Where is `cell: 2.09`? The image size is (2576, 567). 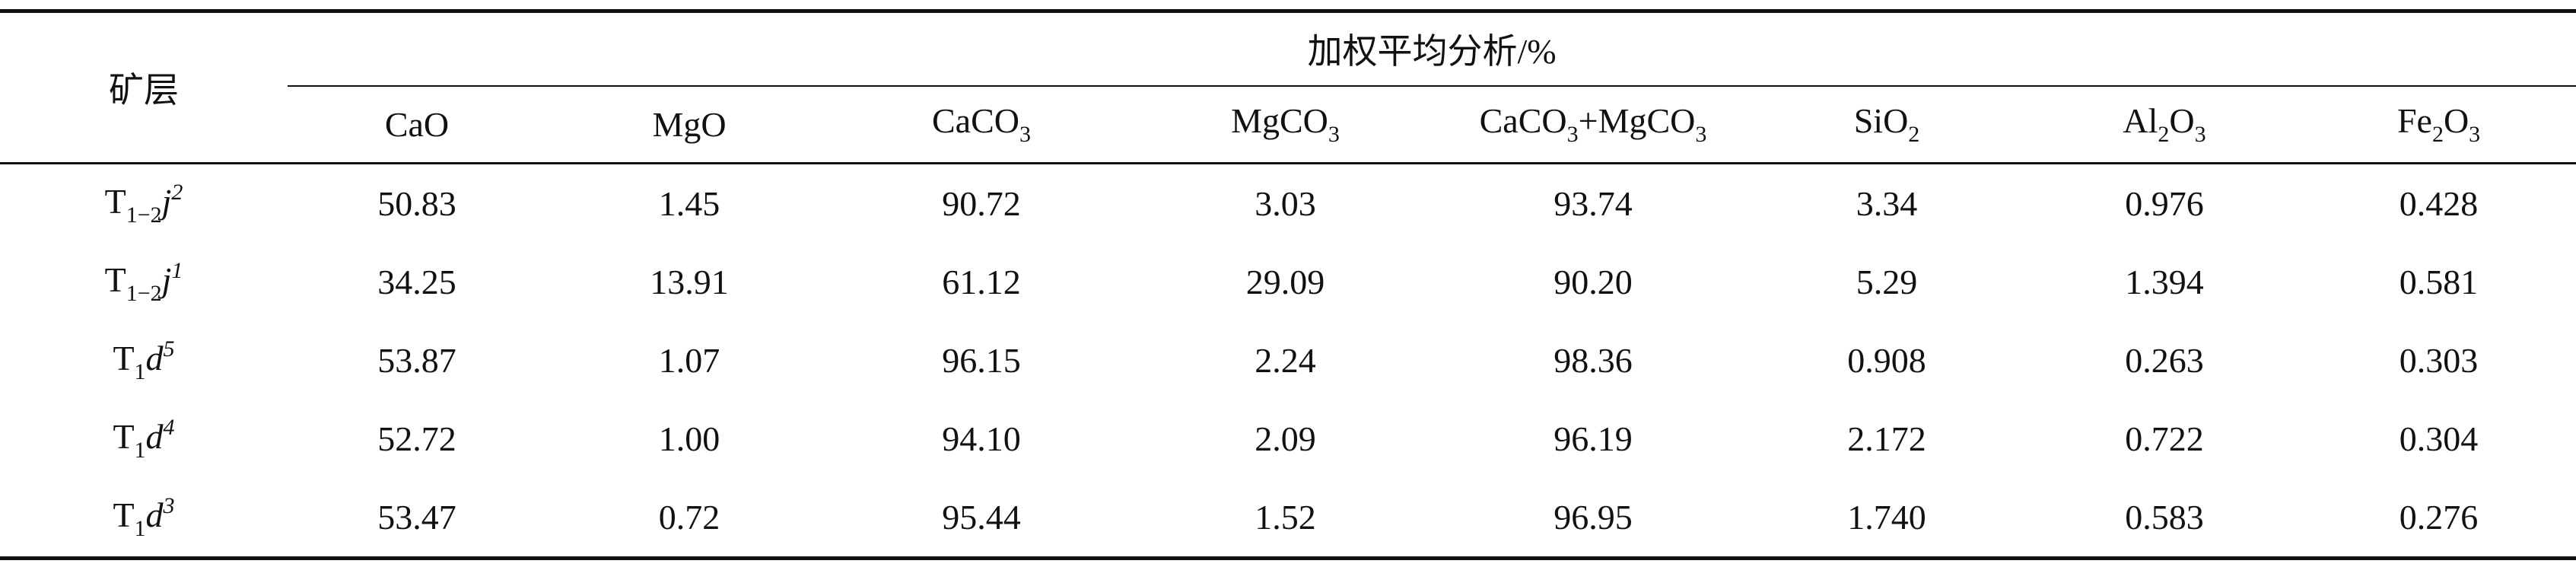 cell: 2.09 is located at coordinates (1285, 438).